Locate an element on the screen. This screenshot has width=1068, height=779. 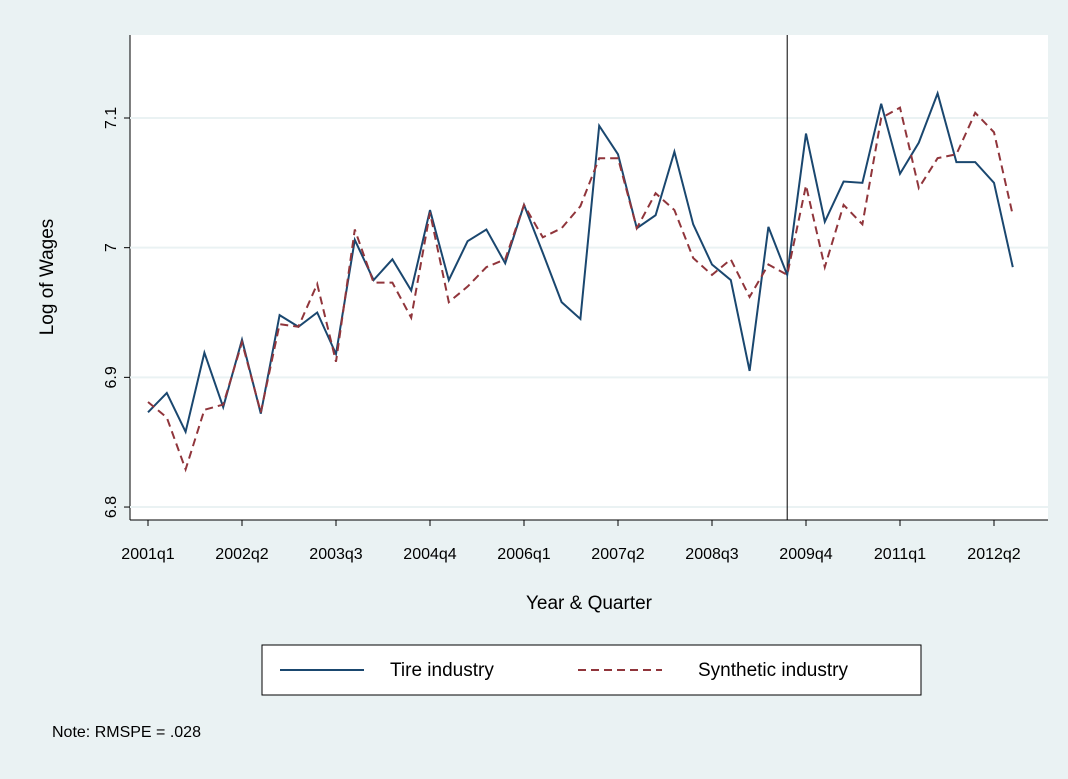
y-tick-label: 7.1 is located at coordinates (111, 118).